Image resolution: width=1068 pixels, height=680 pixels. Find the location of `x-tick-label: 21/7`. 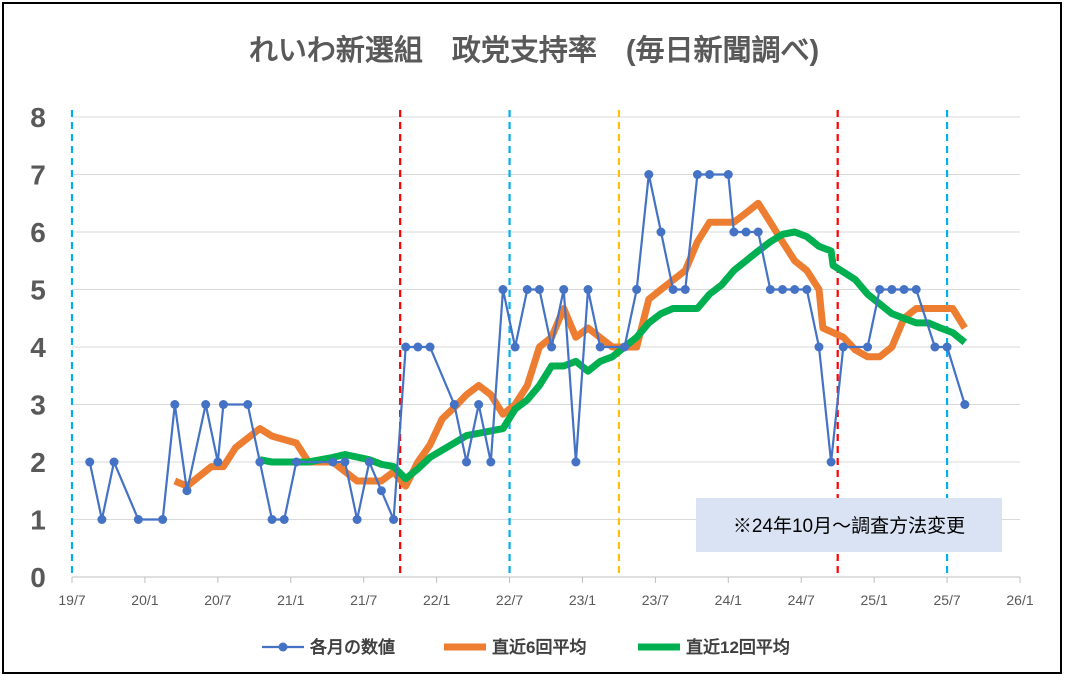

x-tick-label: 21/7 is located at coordinates (363, 600).